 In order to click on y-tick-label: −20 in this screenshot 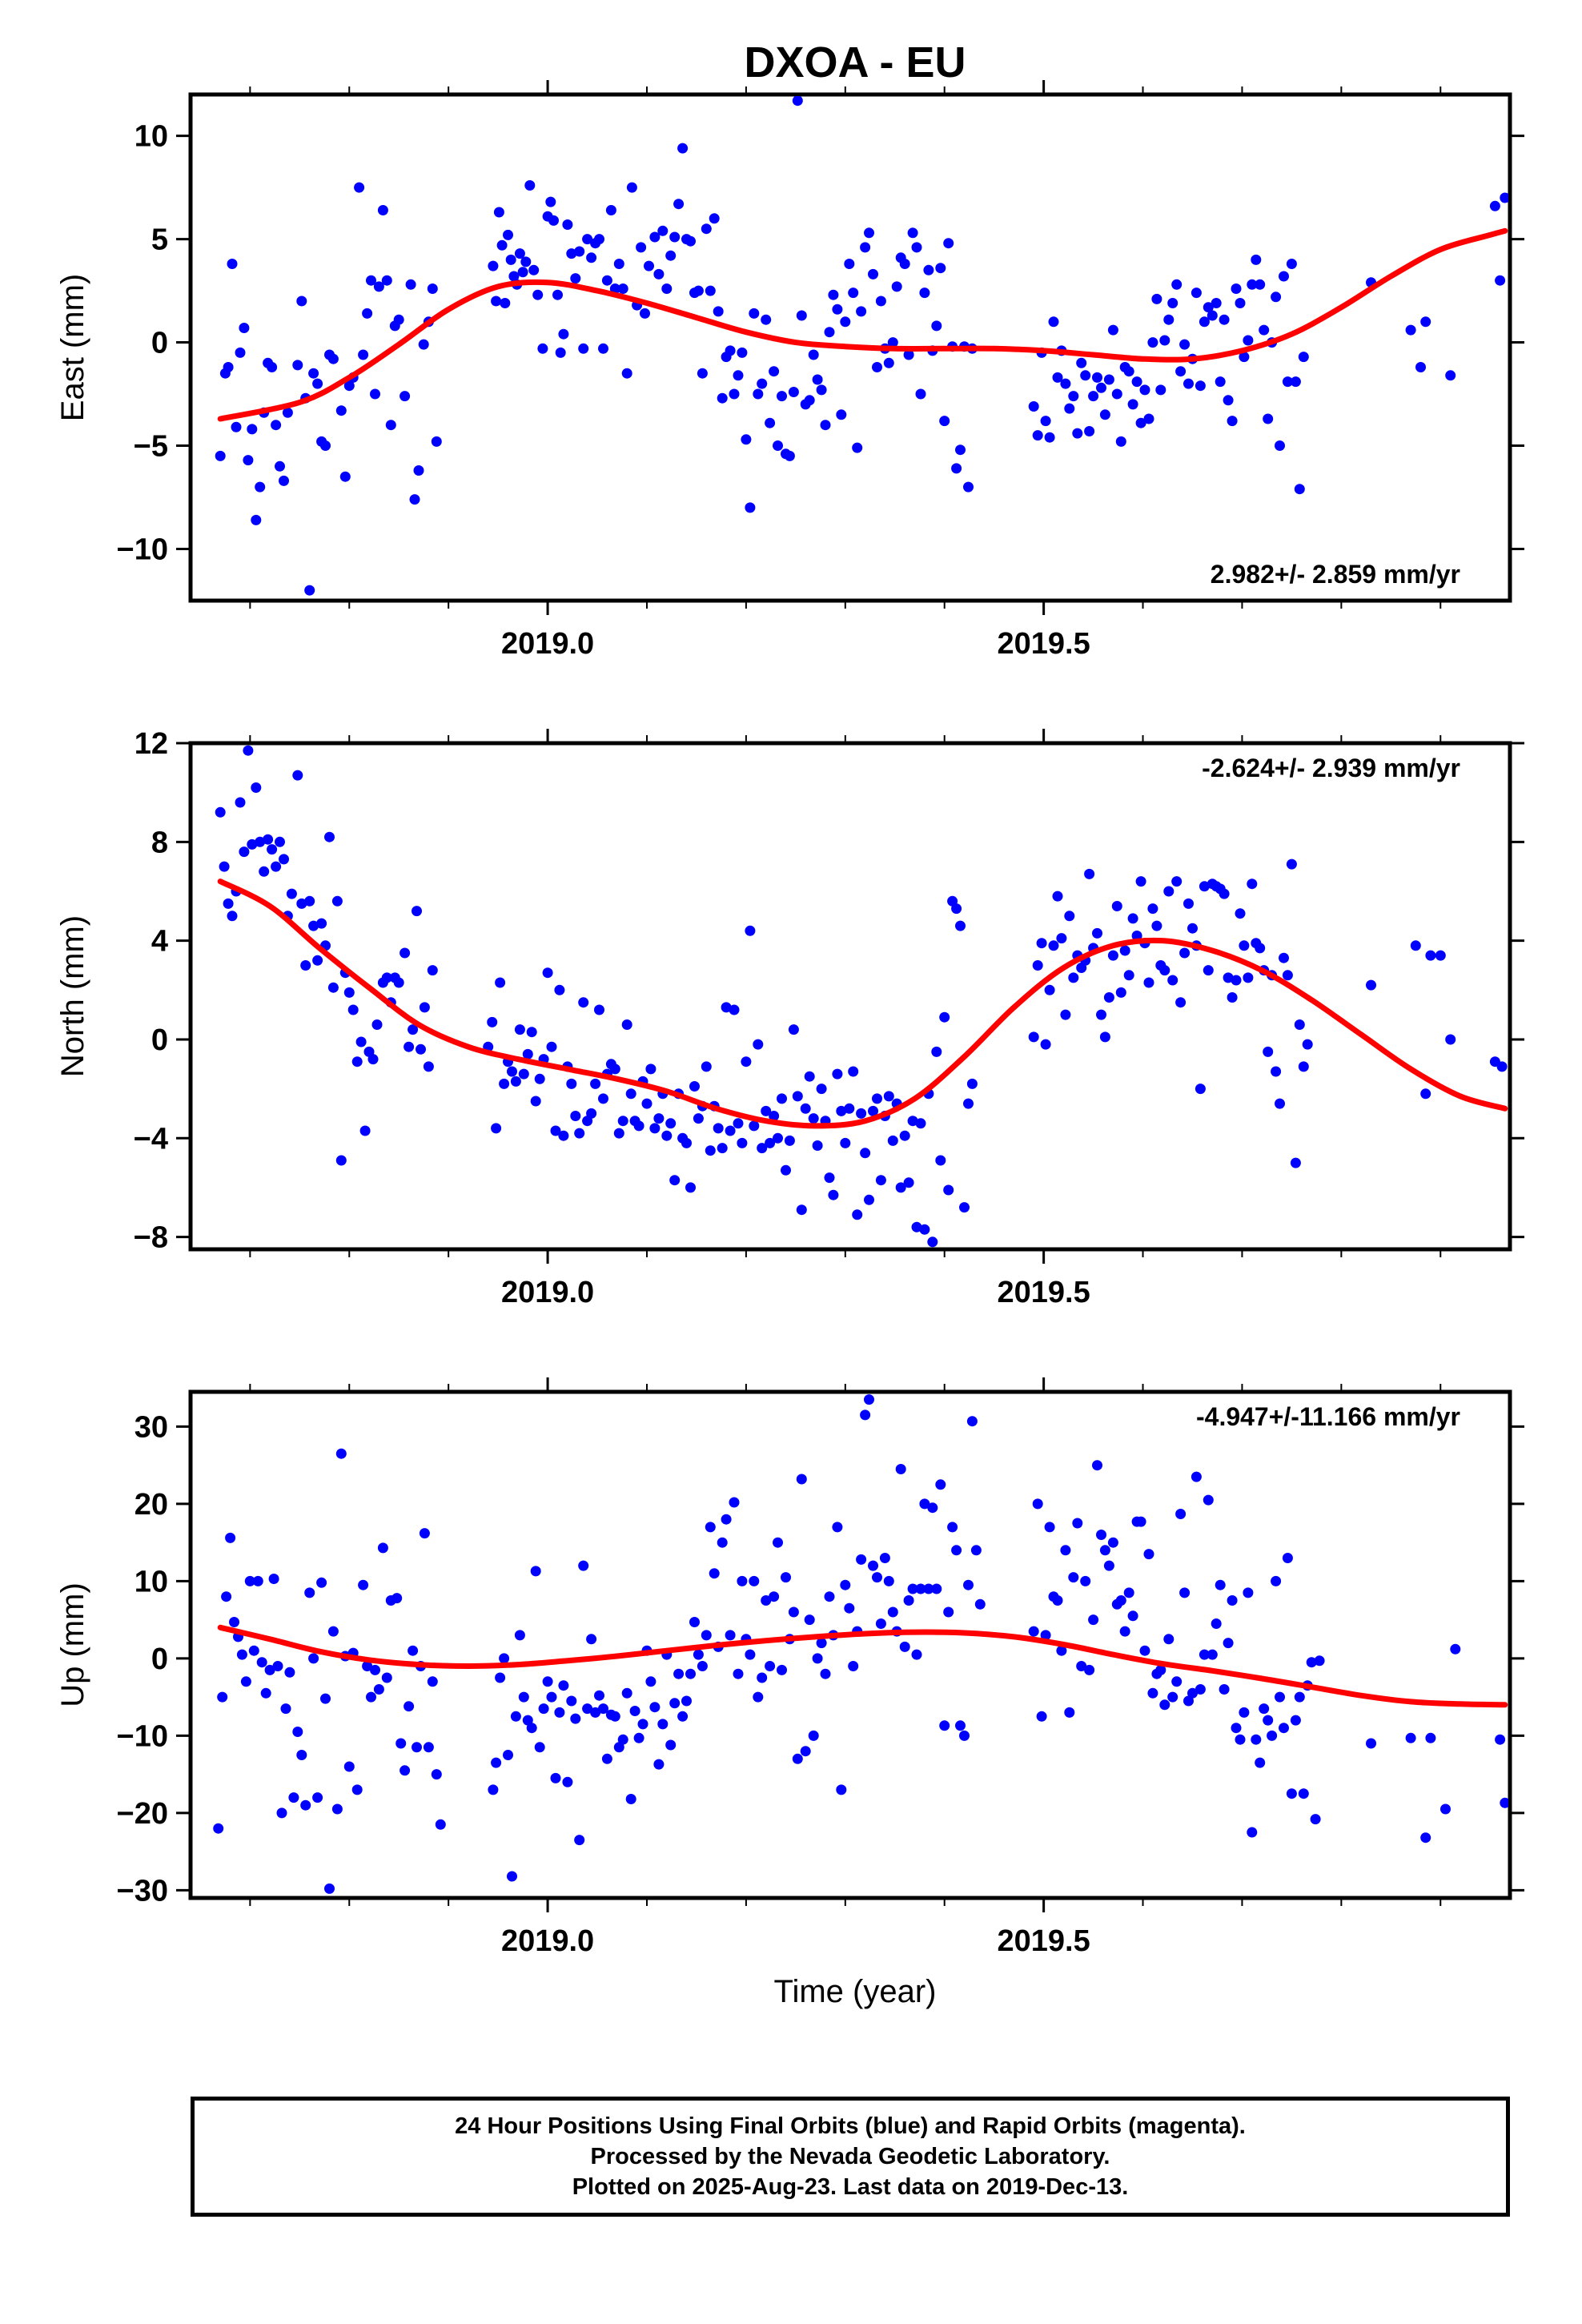, I will do `click(142, 1814)`.